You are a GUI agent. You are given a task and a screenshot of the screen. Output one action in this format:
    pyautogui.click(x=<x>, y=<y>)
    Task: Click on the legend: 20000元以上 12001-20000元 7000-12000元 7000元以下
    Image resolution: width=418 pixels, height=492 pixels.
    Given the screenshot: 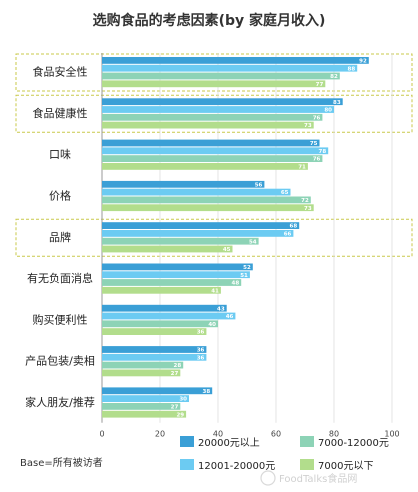 What is the action you would take?
    pyautogui.click(x=284, y=454)
    